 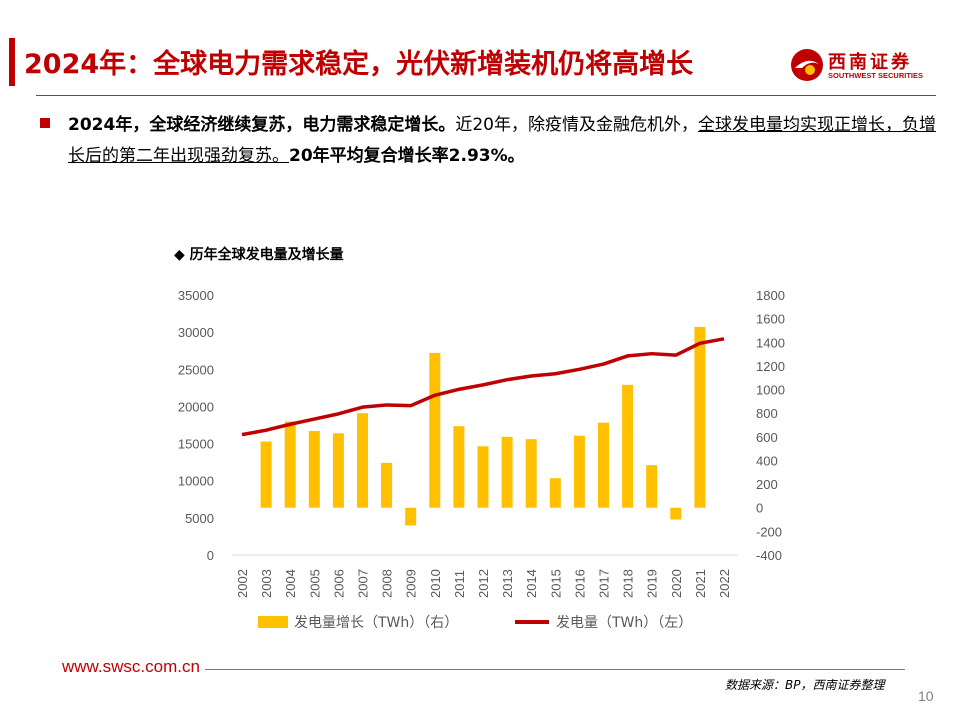 What do you see at coordinates (770, 319) in the screenshot?
I see `right-tick-label: 1600` at bounding box center [770, 319].